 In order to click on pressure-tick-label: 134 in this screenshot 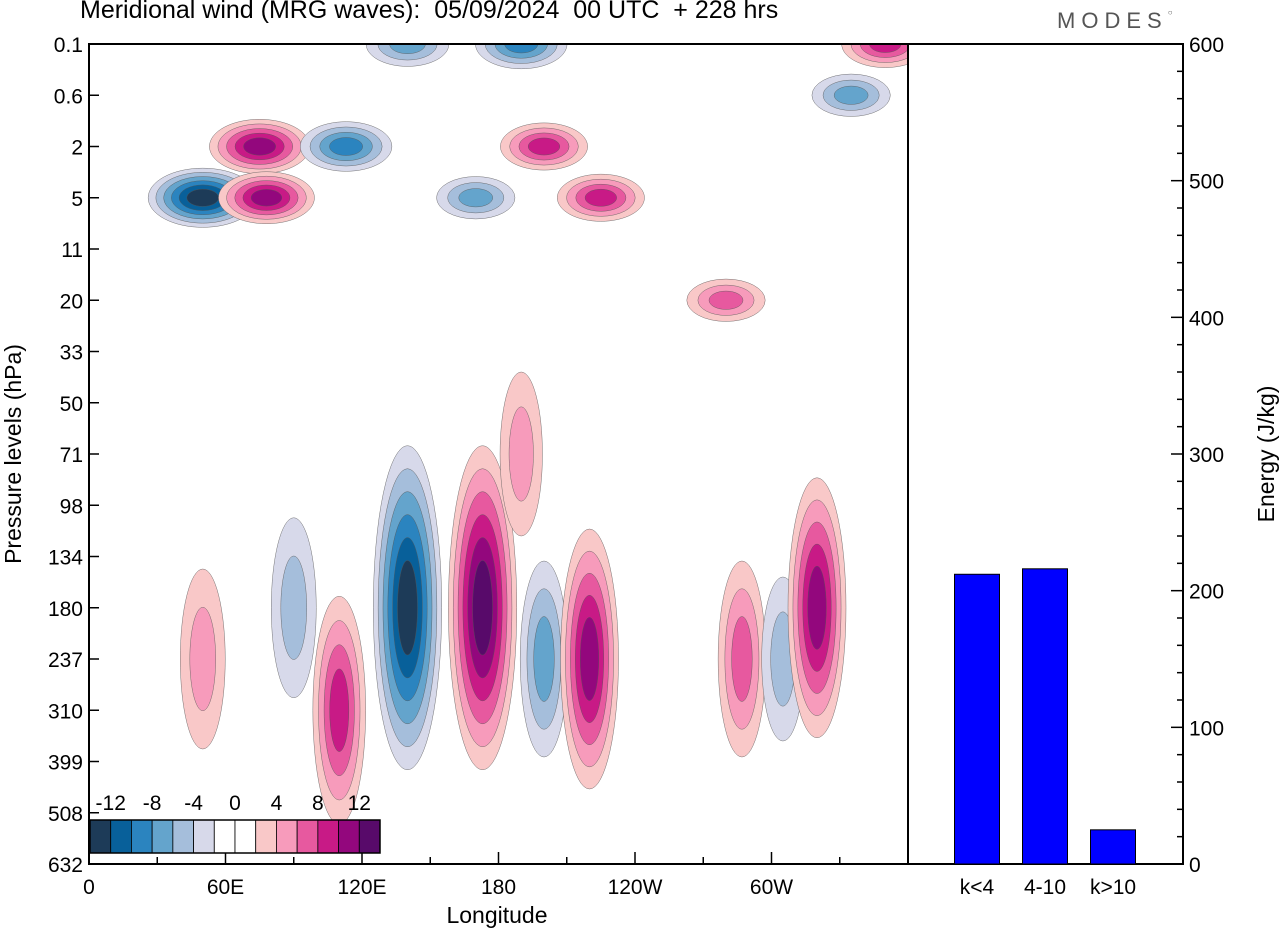, I will do `click(65, 558)`.